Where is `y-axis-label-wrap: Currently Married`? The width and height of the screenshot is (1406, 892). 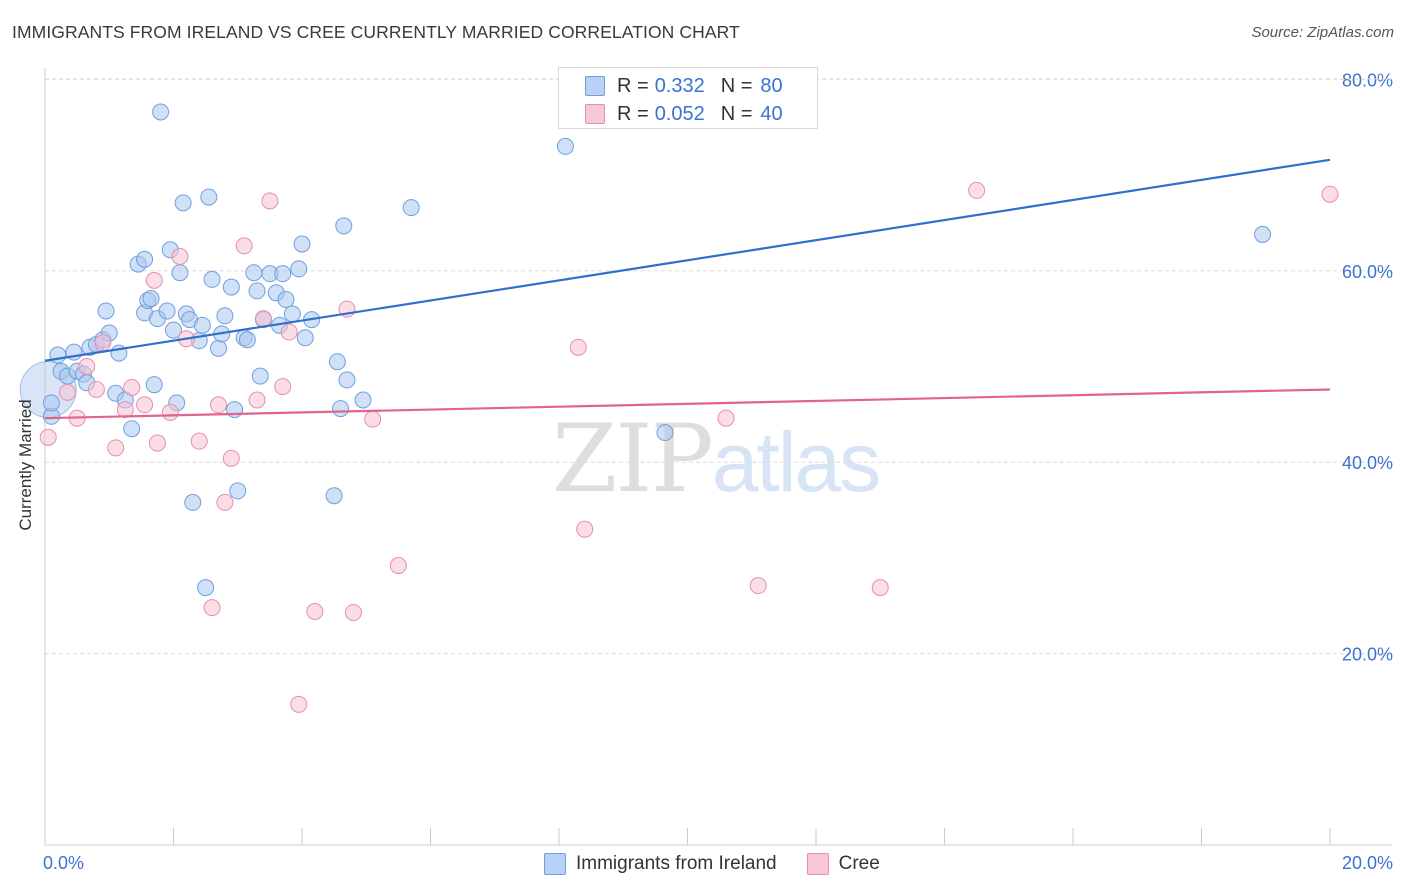
y-axis-label-wrap: Currently Married is located at coordinates (26, 465).